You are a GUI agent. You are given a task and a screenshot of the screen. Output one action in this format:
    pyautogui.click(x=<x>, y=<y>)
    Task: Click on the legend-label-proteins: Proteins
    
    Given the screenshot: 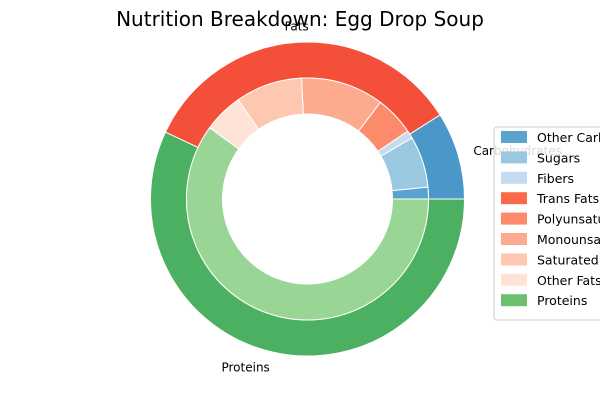 What is the action you would take?
    pyautogui.click(x=562, y=300)
    